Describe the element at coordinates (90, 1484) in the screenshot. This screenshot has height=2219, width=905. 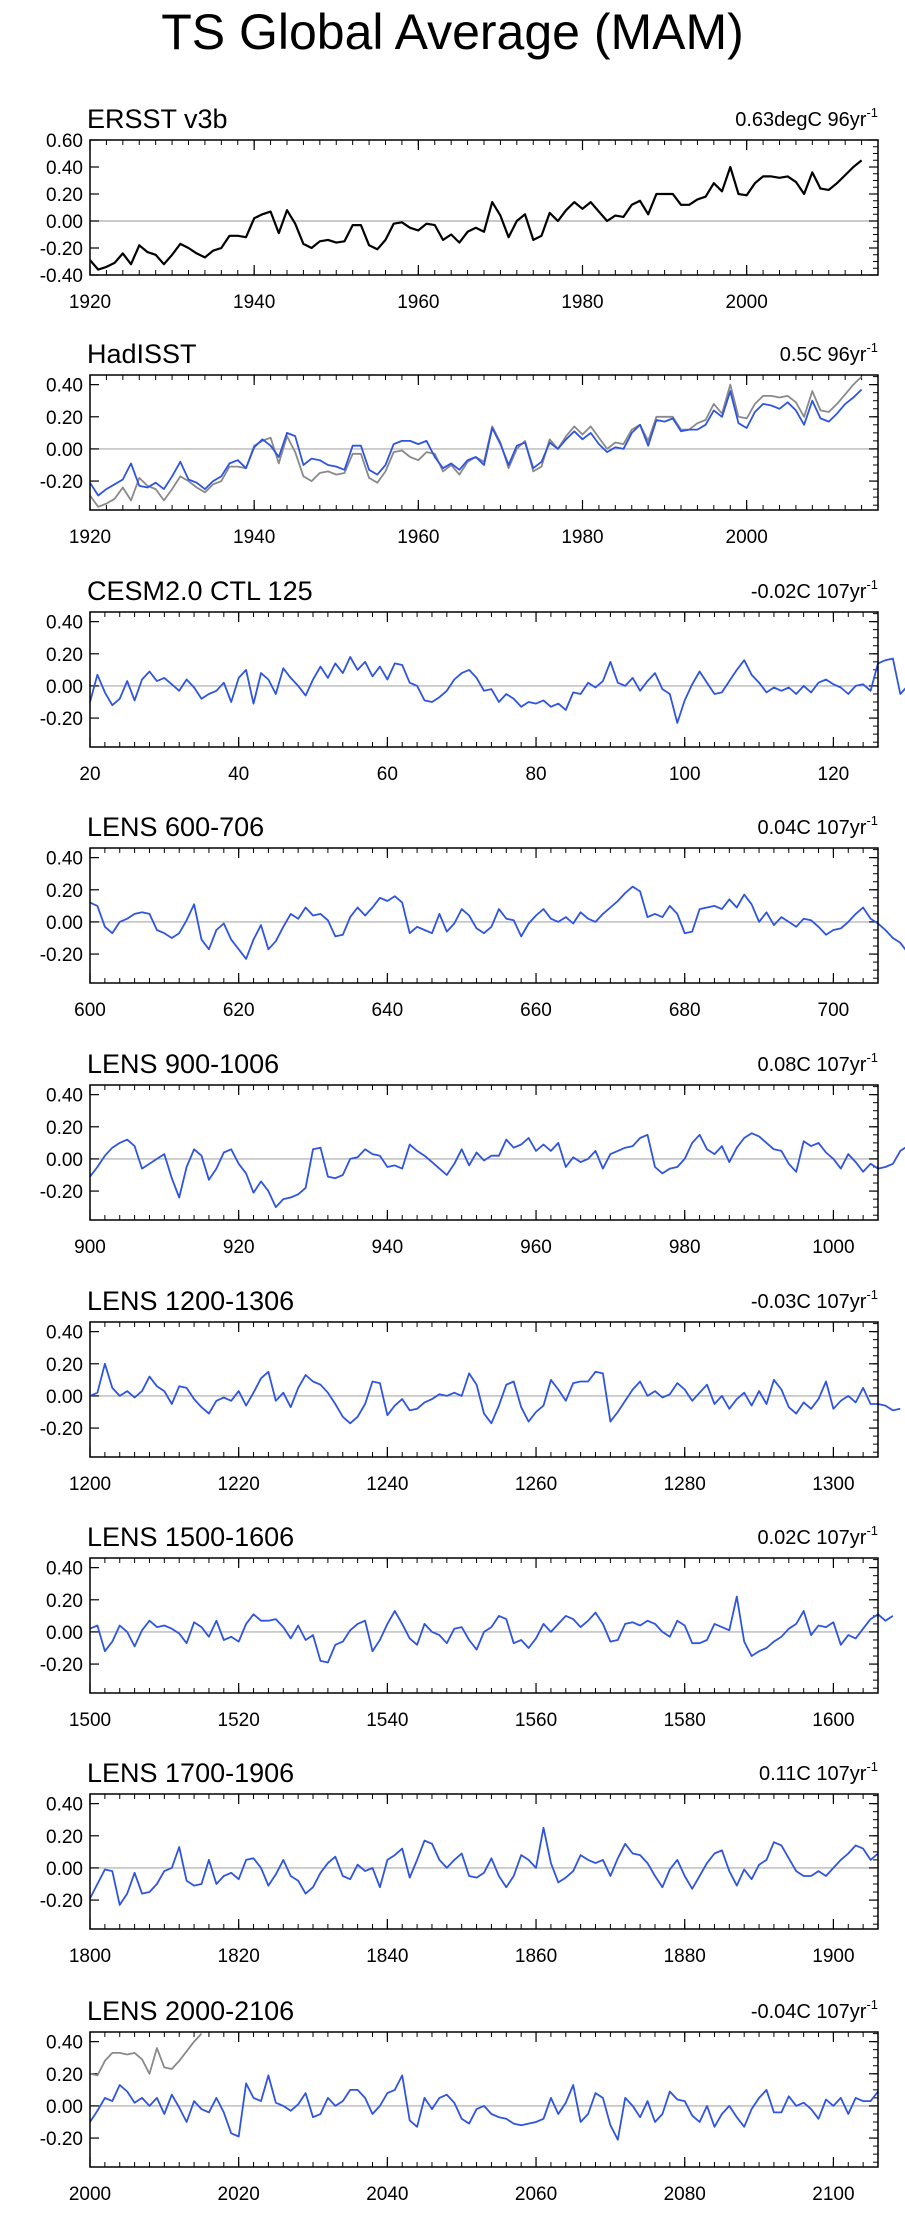
I see `x-tick-label: 1200` at that location.